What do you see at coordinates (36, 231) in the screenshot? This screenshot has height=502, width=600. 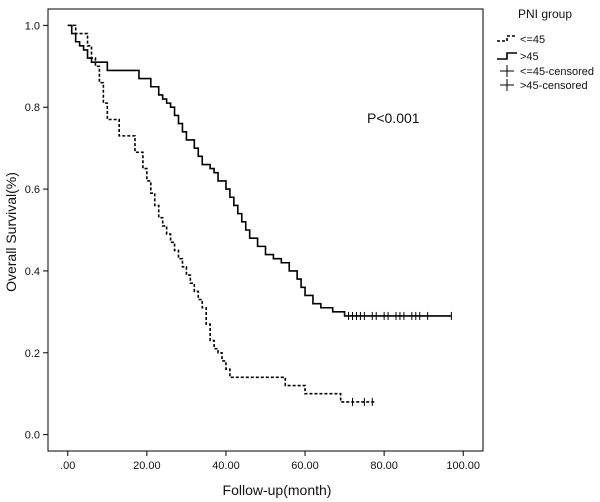 I see `y-axis-ticks: 0.0 0.2 0.4 0.6 0.8 1.0` at bounding box center [36, 231].